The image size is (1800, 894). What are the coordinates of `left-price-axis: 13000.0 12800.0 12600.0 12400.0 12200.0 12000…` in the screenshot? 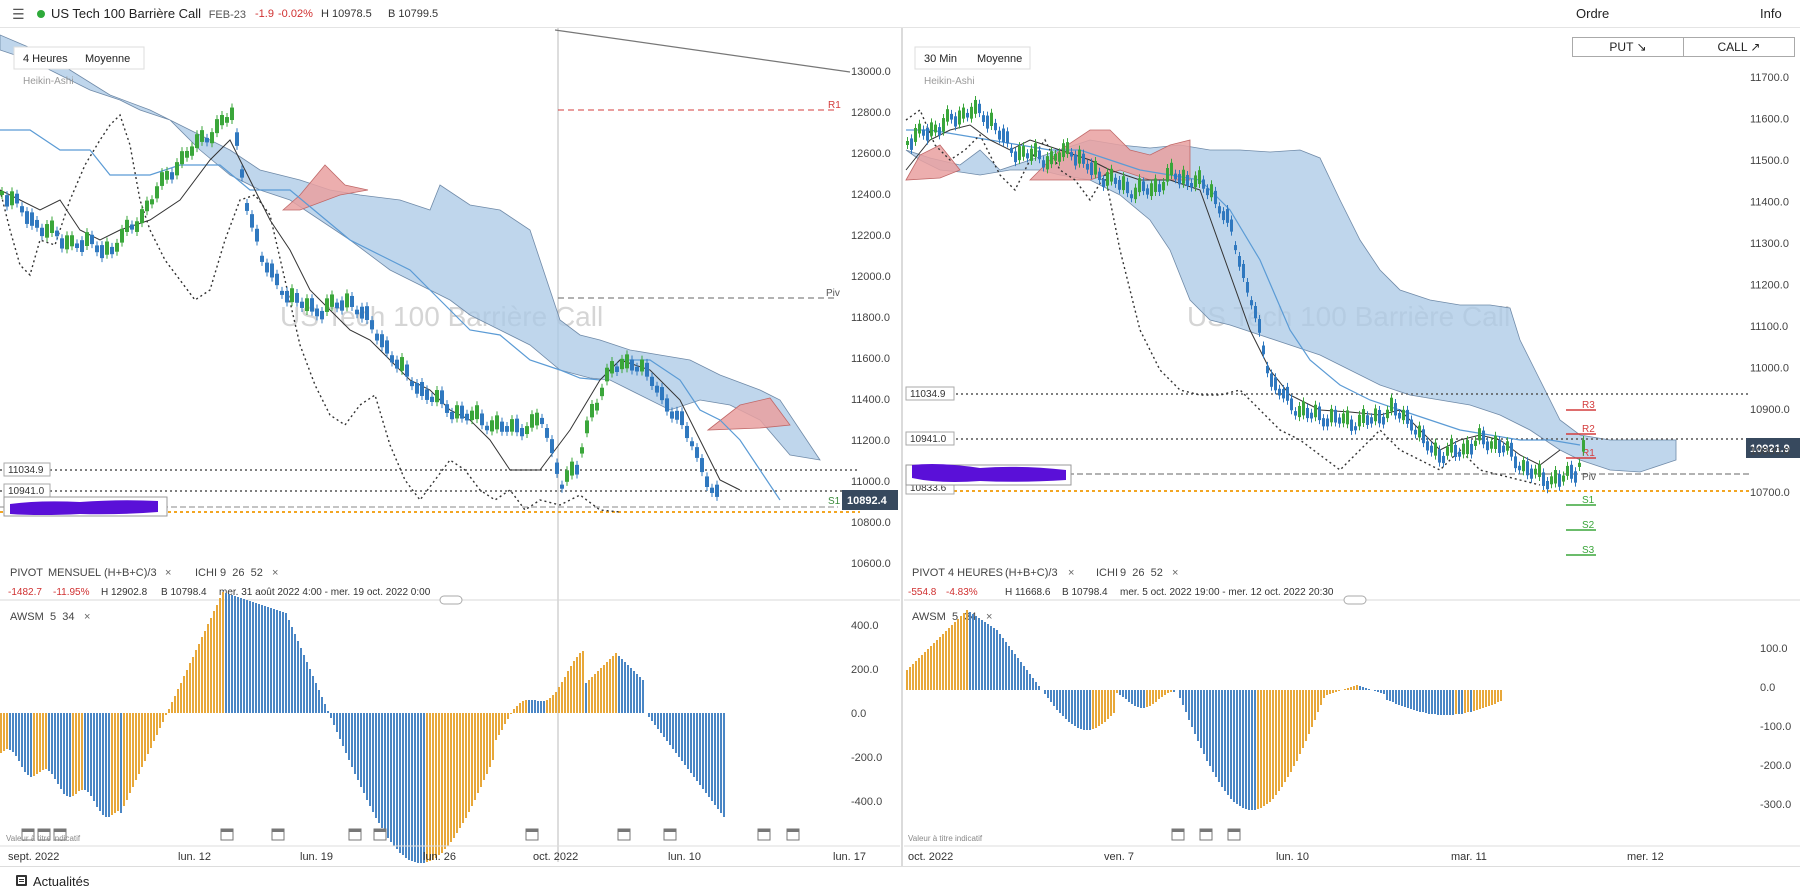 It's located at (871, 318).